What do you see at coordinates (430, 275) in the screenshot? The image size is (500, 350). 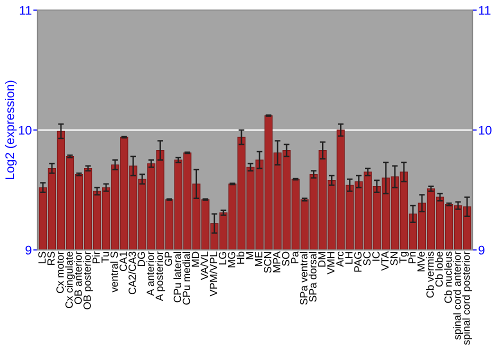 I see `x-tick-label: Cb vermis` at bounding box center [430, 275].